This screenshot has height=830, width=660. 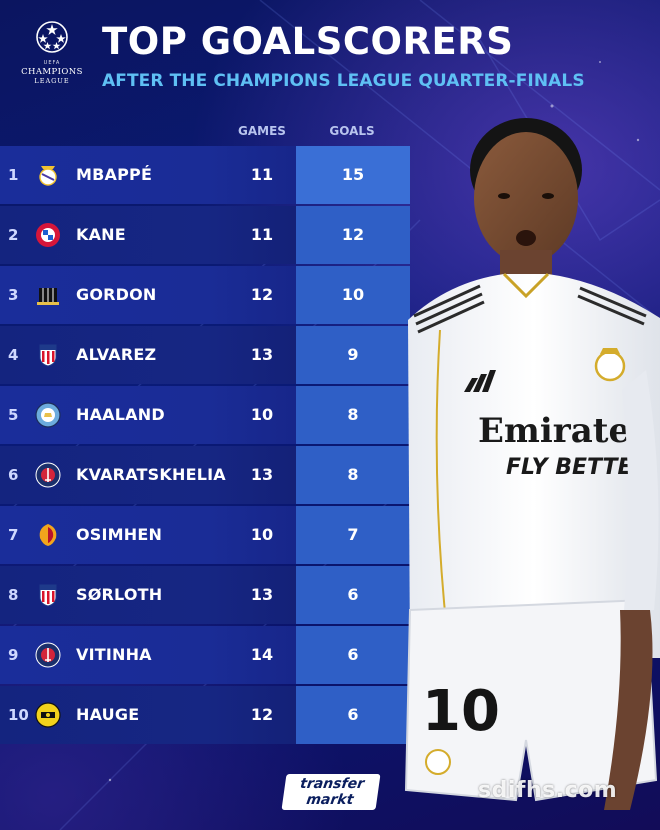 I want to click on table-row: 2 KANE 11 12, so click(x=205, y=235).